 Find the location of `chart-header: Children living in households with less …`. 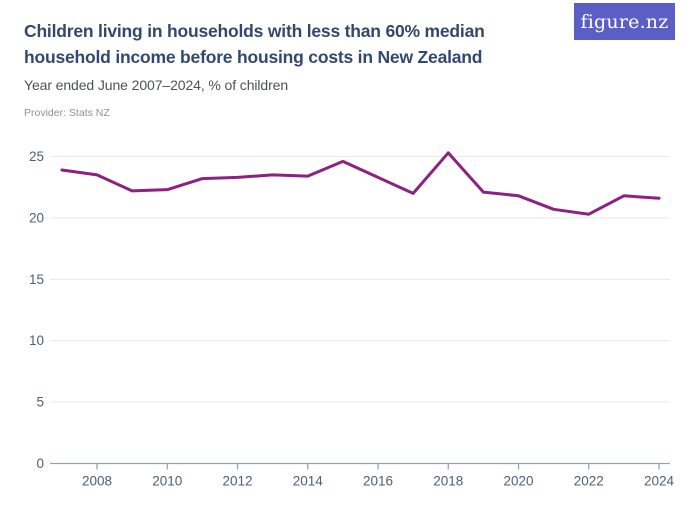

chart-header: Children living in households with less … is located at coordinates (284, 68).